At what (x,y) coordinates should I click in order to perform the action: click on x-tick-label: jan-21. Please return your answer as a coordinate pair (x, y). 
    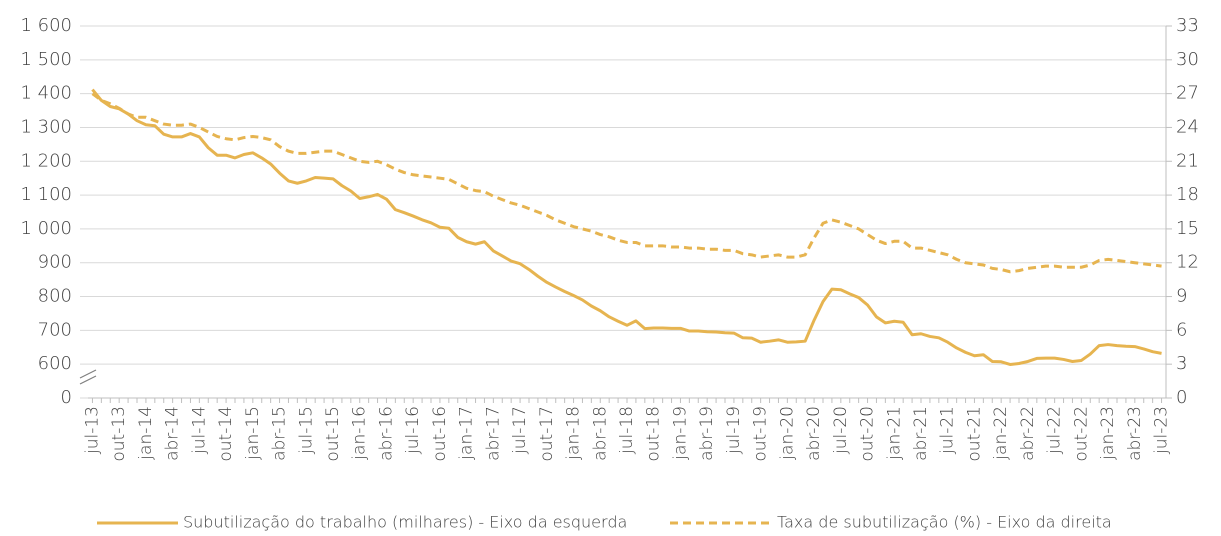
    Looking at the image, I should click on (894, 433).